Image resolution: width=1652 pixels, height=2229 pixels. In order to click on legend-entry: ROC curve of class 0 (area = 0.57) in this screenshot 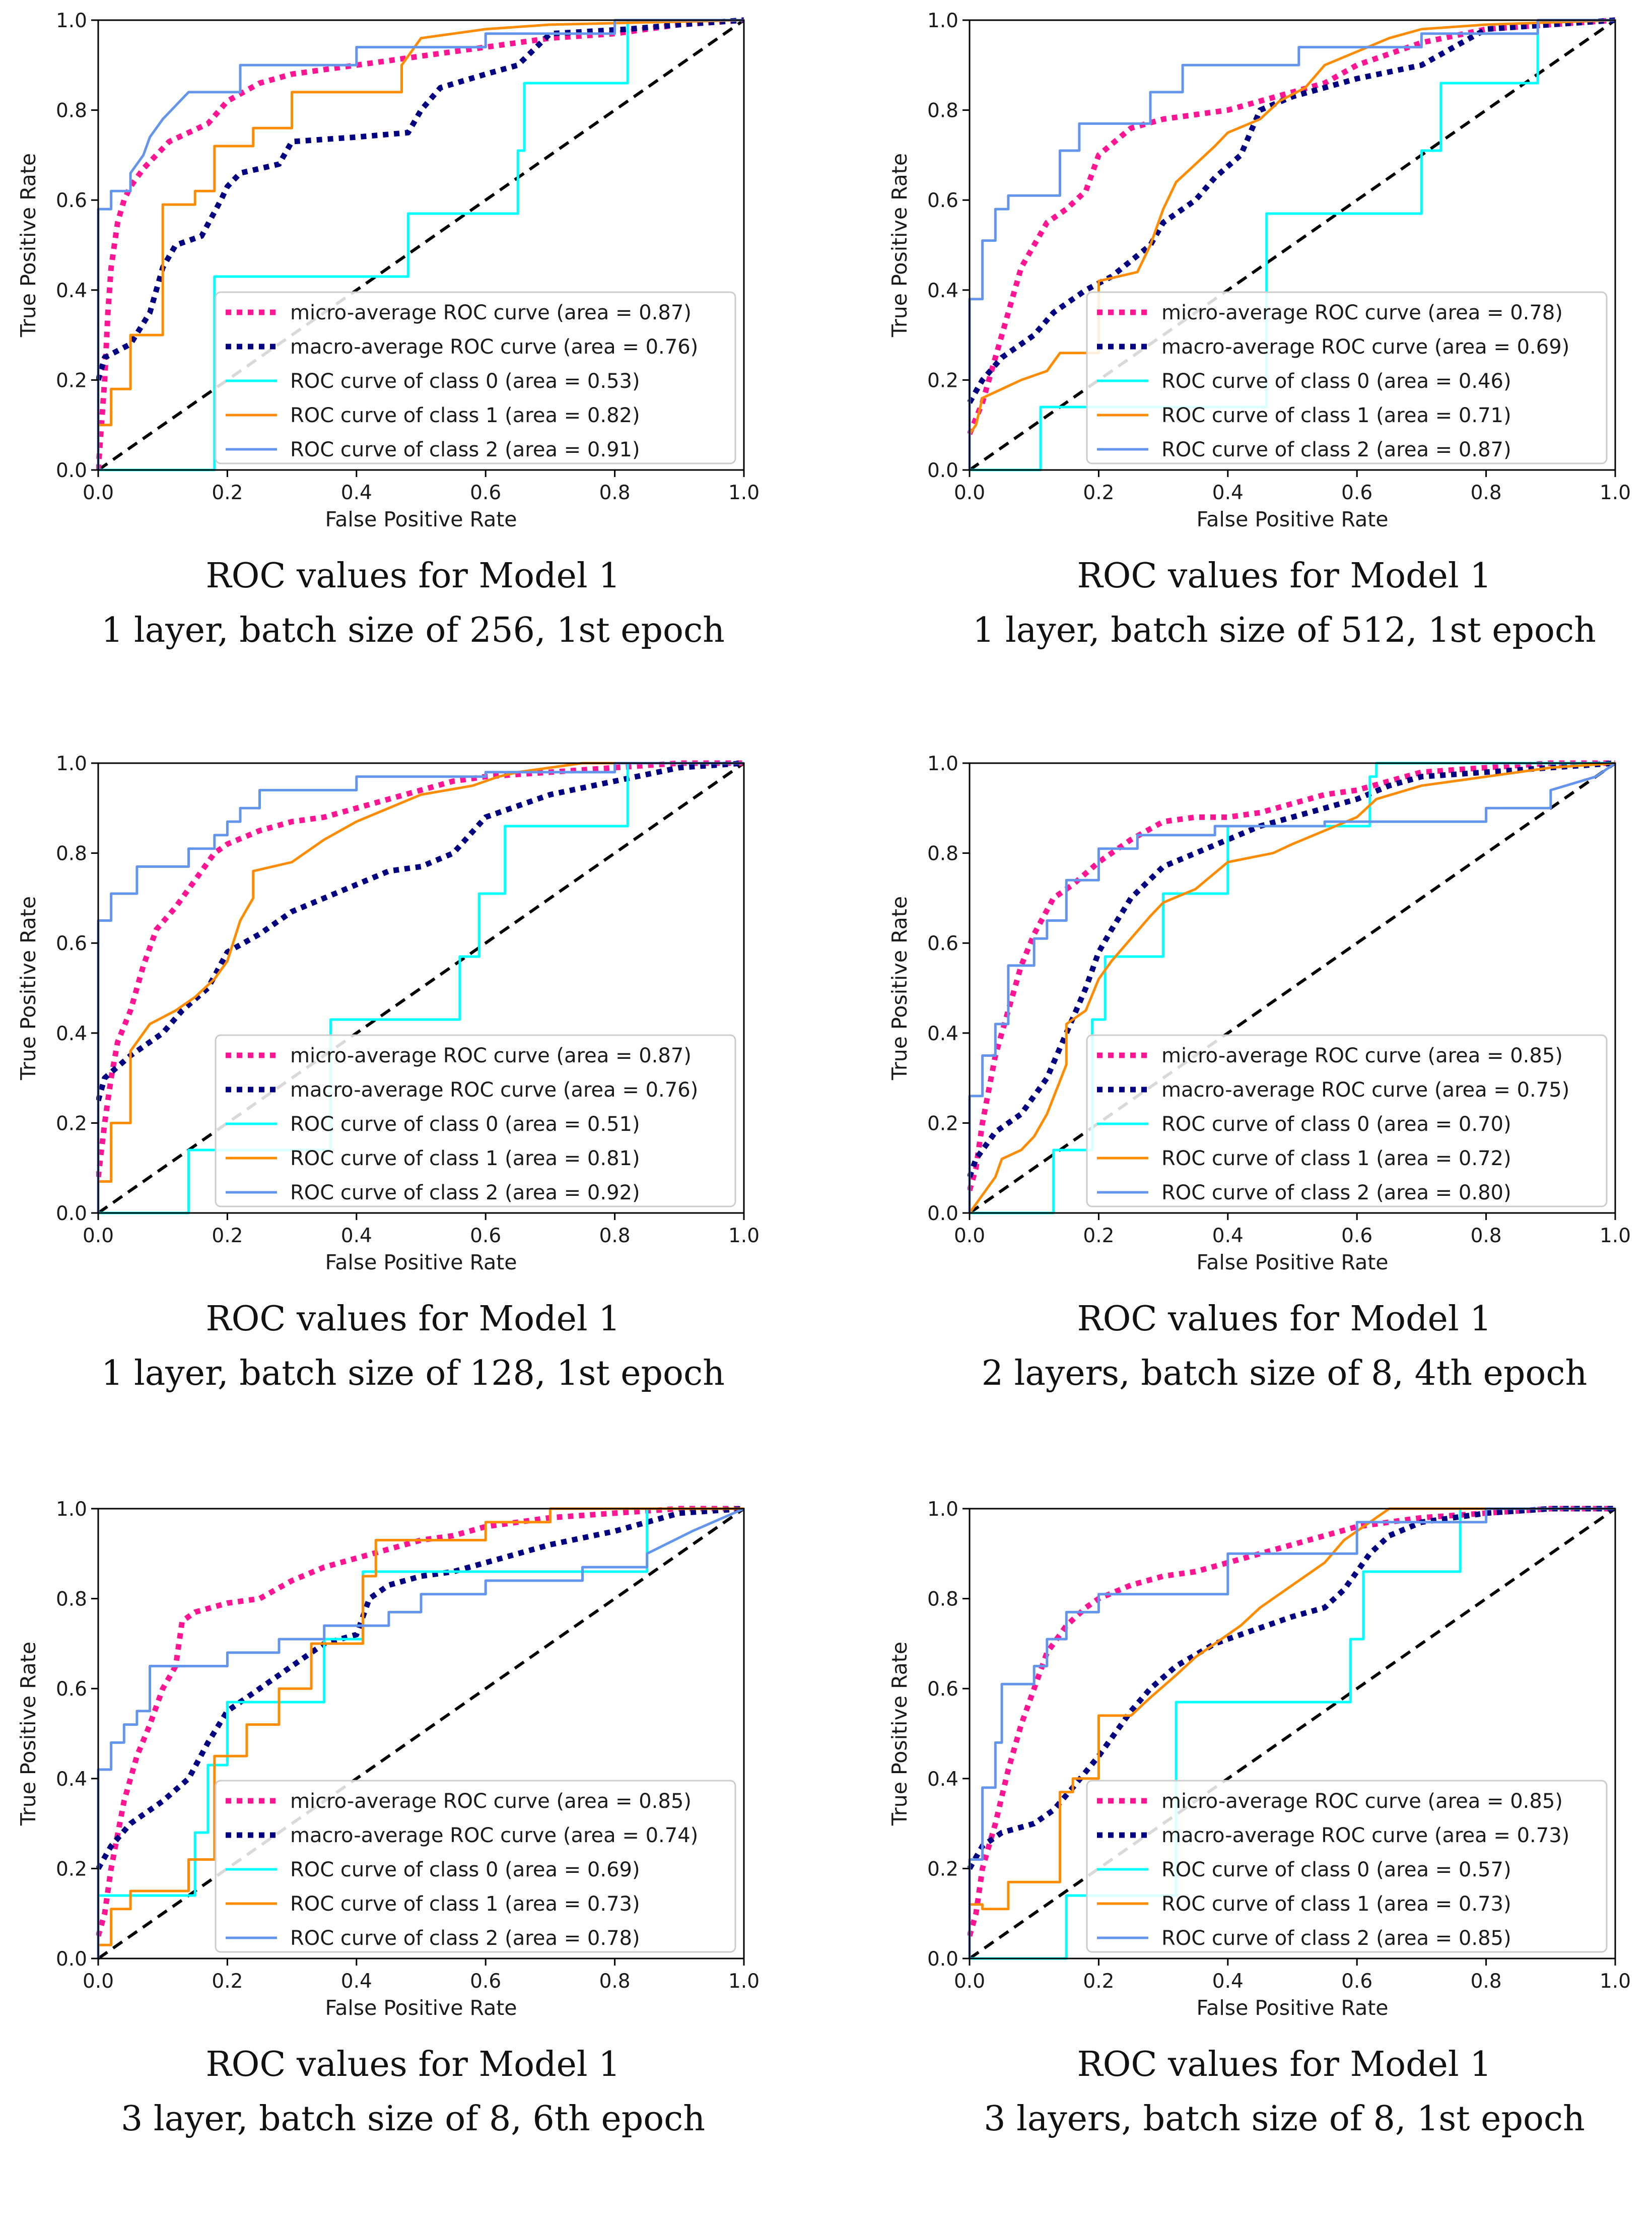, I will do `click(1336, 1870)`.